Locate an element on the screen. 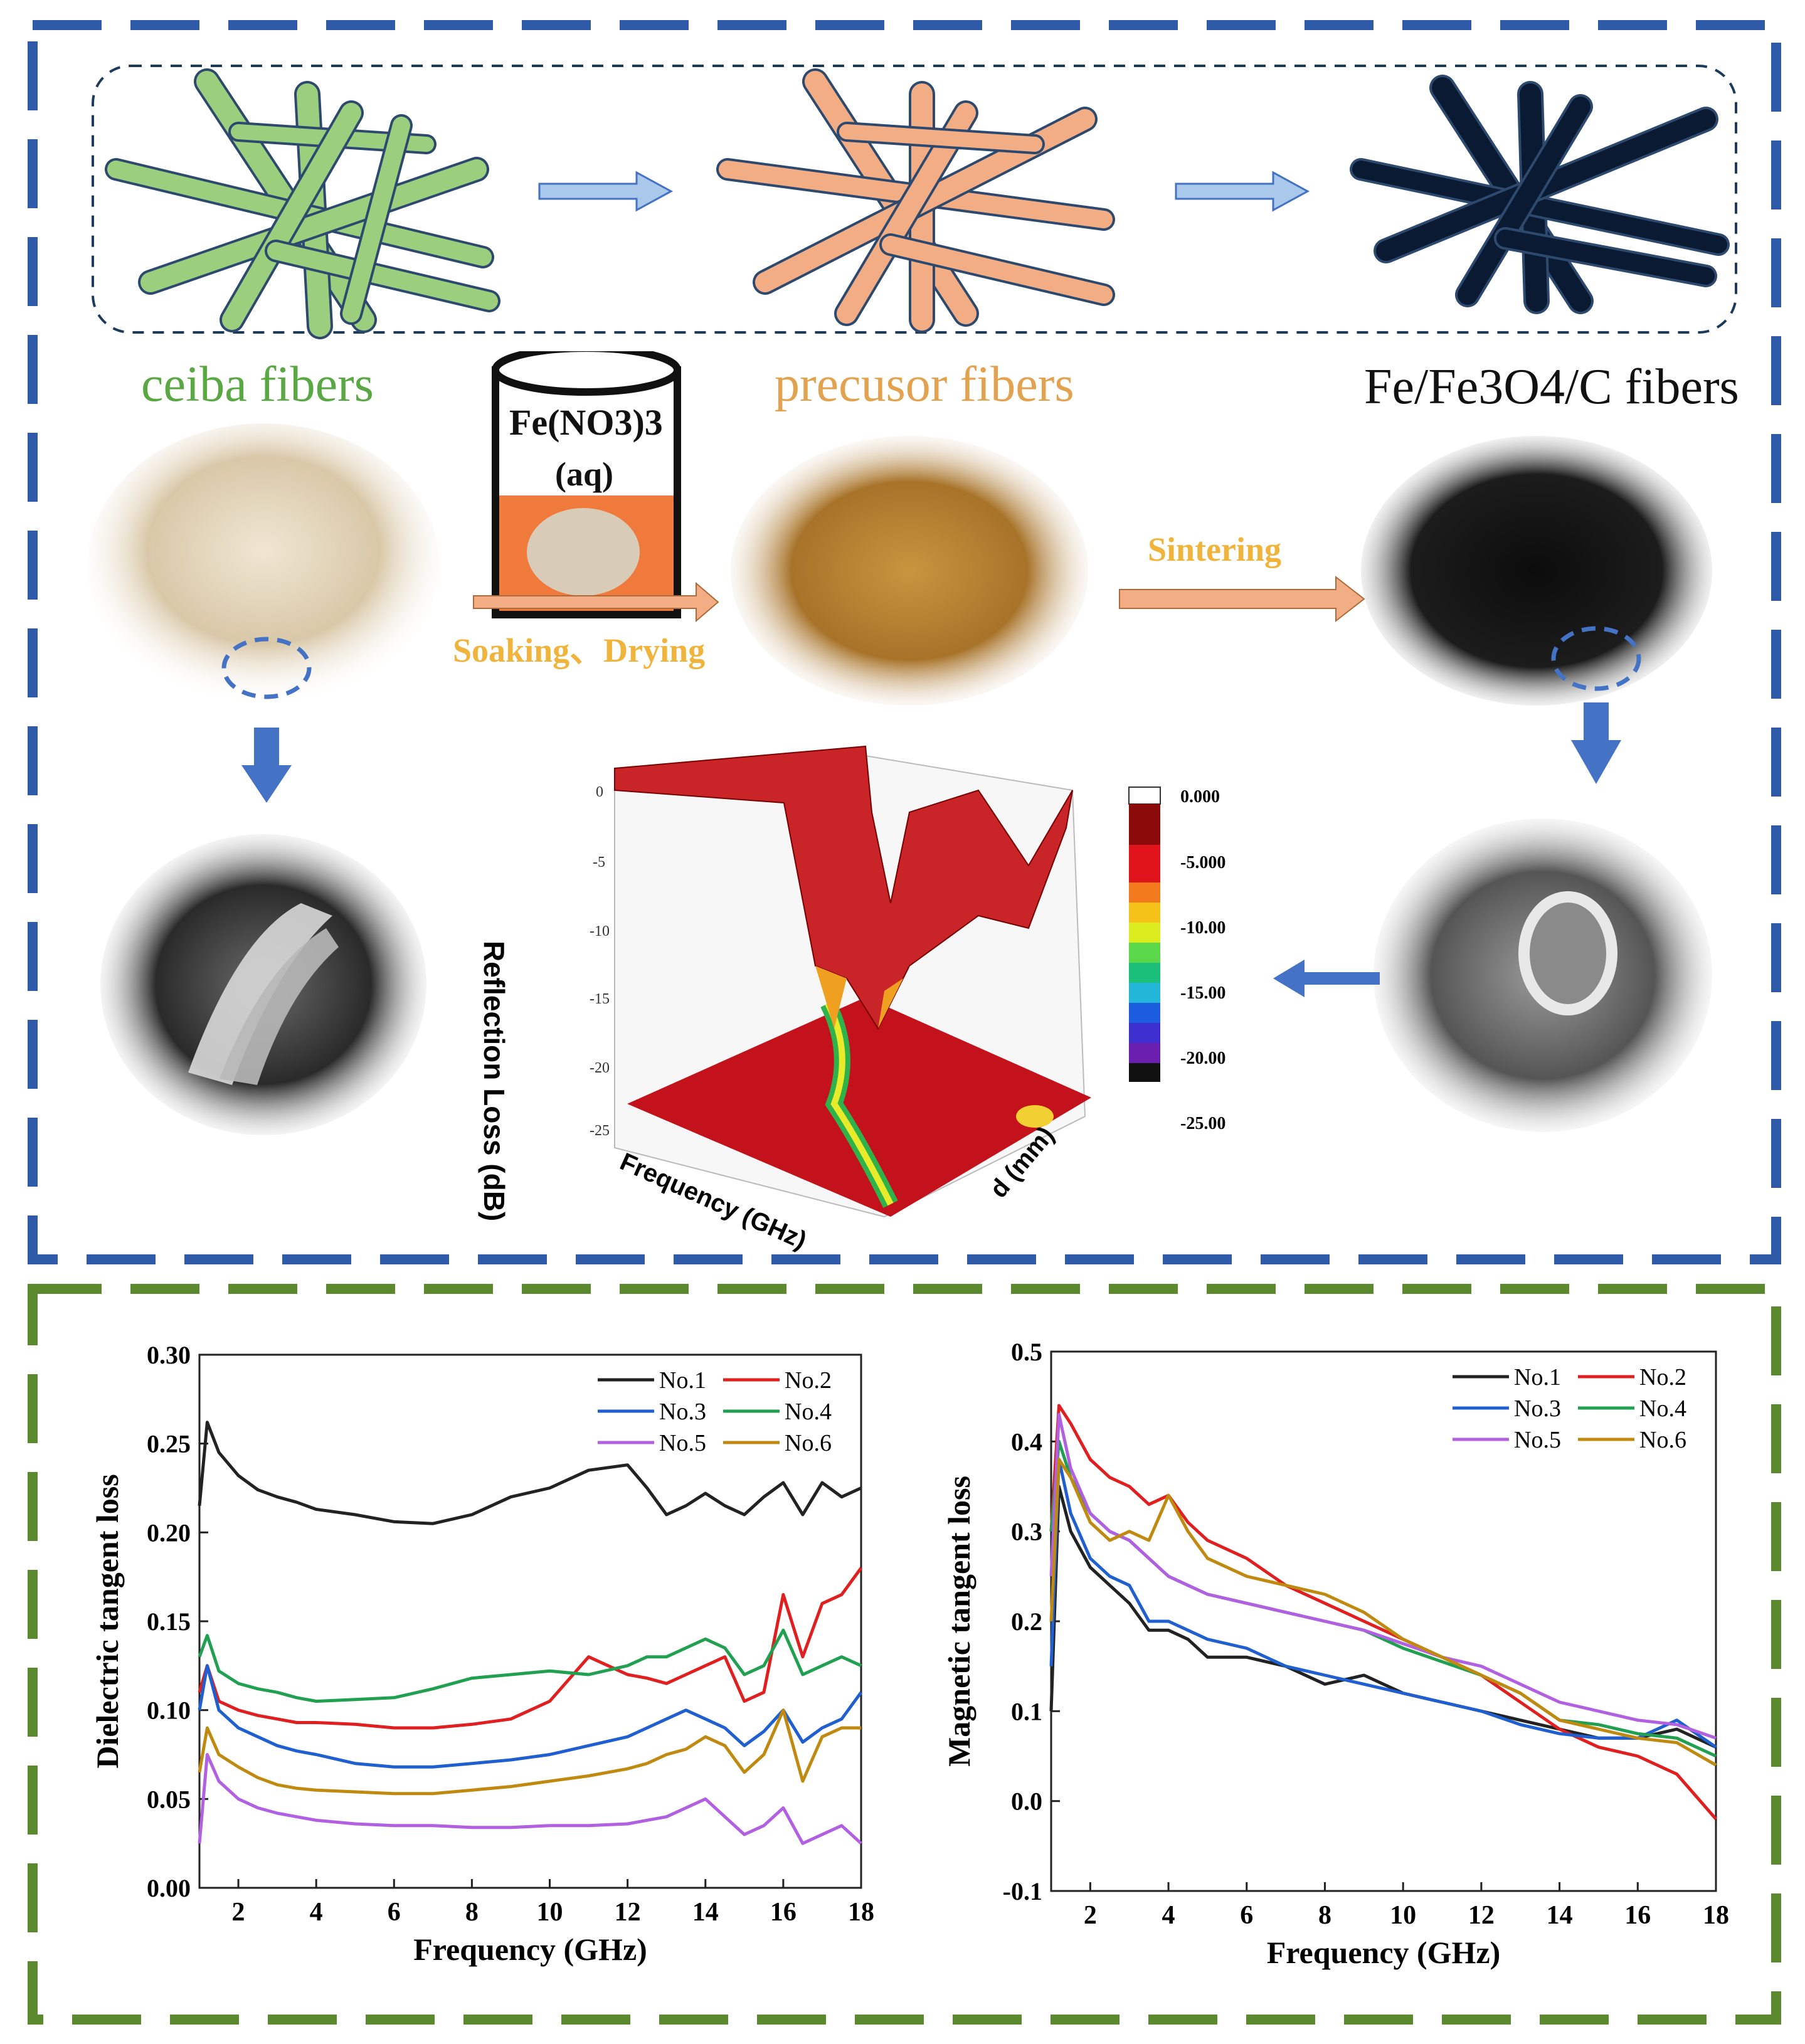 This screenshot has height=2044, width=1805. series-line-no3 is located at coordinates (1383, 1603).